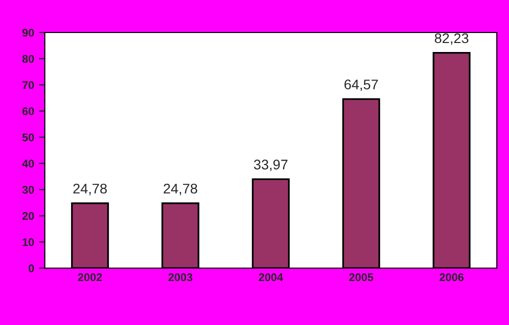  I want to click on data-label: 64,57, so click(361, 86).